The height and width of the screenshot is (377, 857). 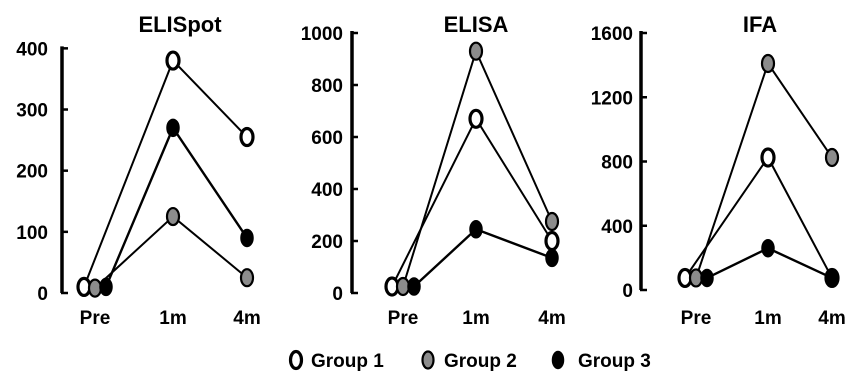 I want to click on legend: Group 1 Group 2 Group 3, so click(x=469, y=360).